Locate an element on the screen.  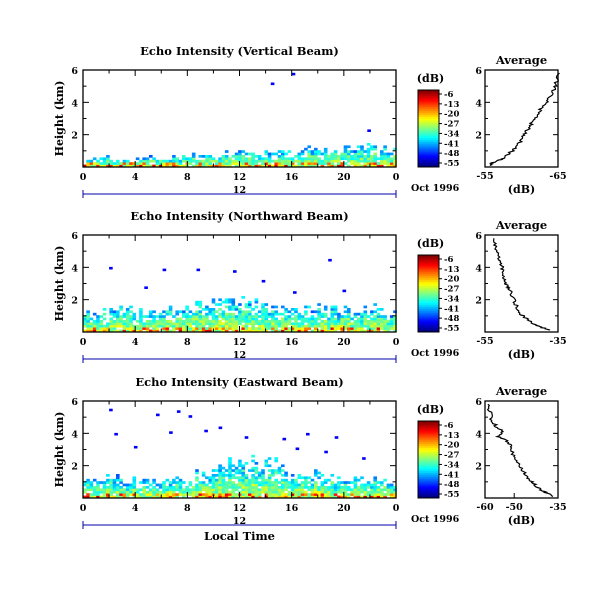
colorbar-tick-label: -20 is located at coordinates (451, 115).